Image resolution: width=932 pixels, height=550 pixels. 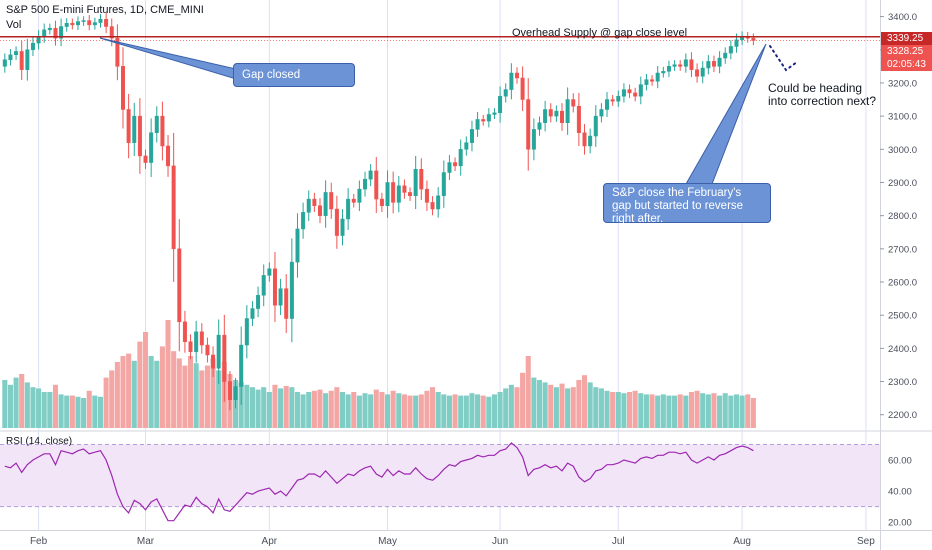 What do you see at coordinates (900, 523) in the screenshot?
I see `rsi-tick-label: 20.00` at bounding box center [900, 523].